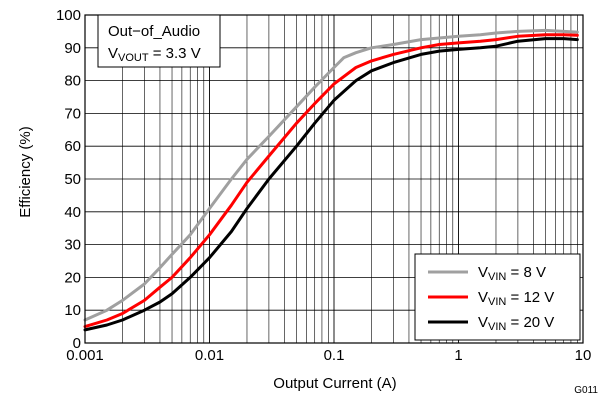 Image resolution: width=611 pixels, height=396 pixels. I want to click on y-tick-label: 0, so click(77, 343).